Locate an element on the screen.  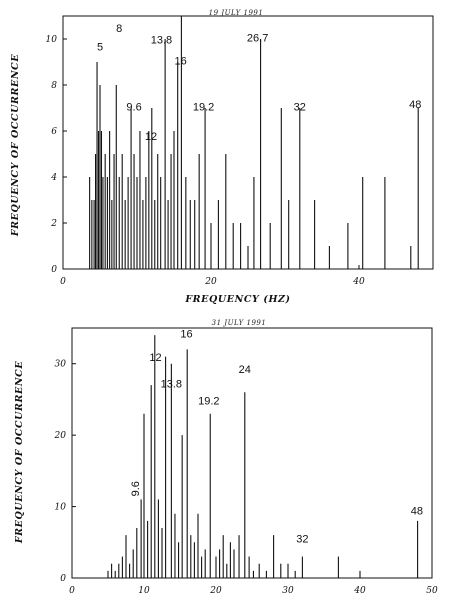
chart-top-ytick-label: 6 is located at coordinates (54, 132).